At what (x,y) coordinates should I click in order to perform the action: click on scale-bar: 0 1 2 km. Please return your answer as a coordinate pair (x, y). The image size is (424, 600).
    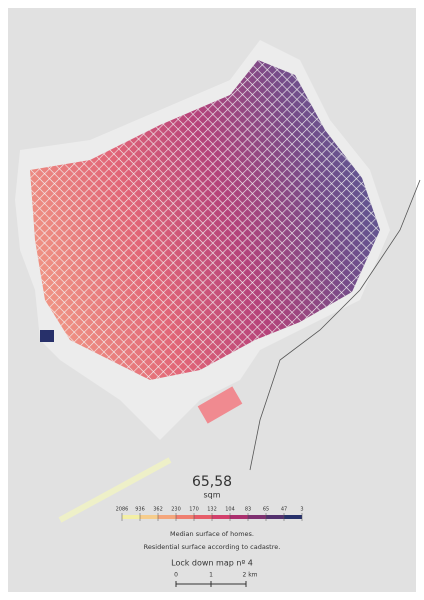
    Looking at the image, I should click on (216, 579).